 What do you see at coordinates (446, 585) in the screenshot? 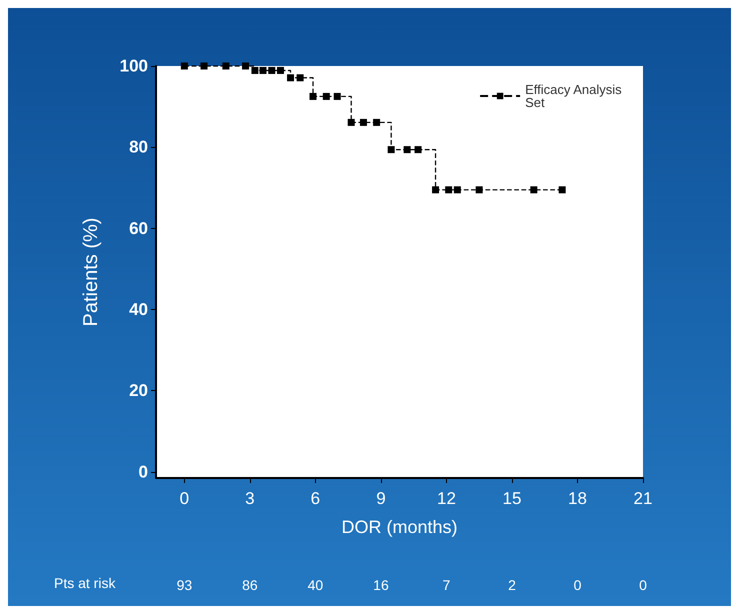
I see `text: 7` at bounding box center [446, 585].